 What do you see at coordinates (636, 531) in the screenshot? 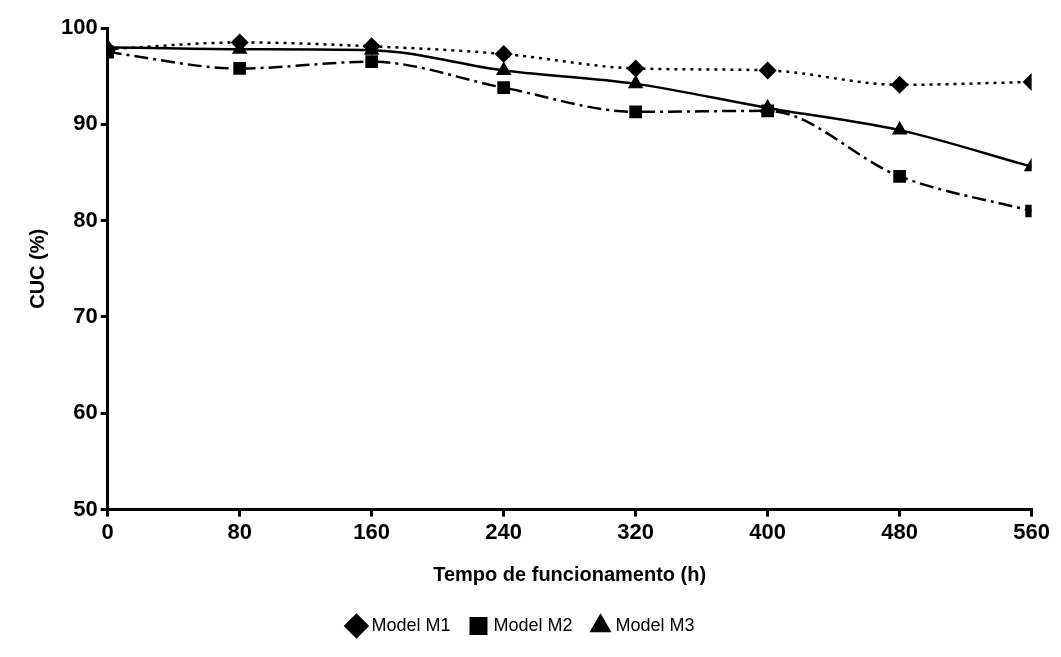
I see `x-tick-label: 320` at bounding box center [636, 531].